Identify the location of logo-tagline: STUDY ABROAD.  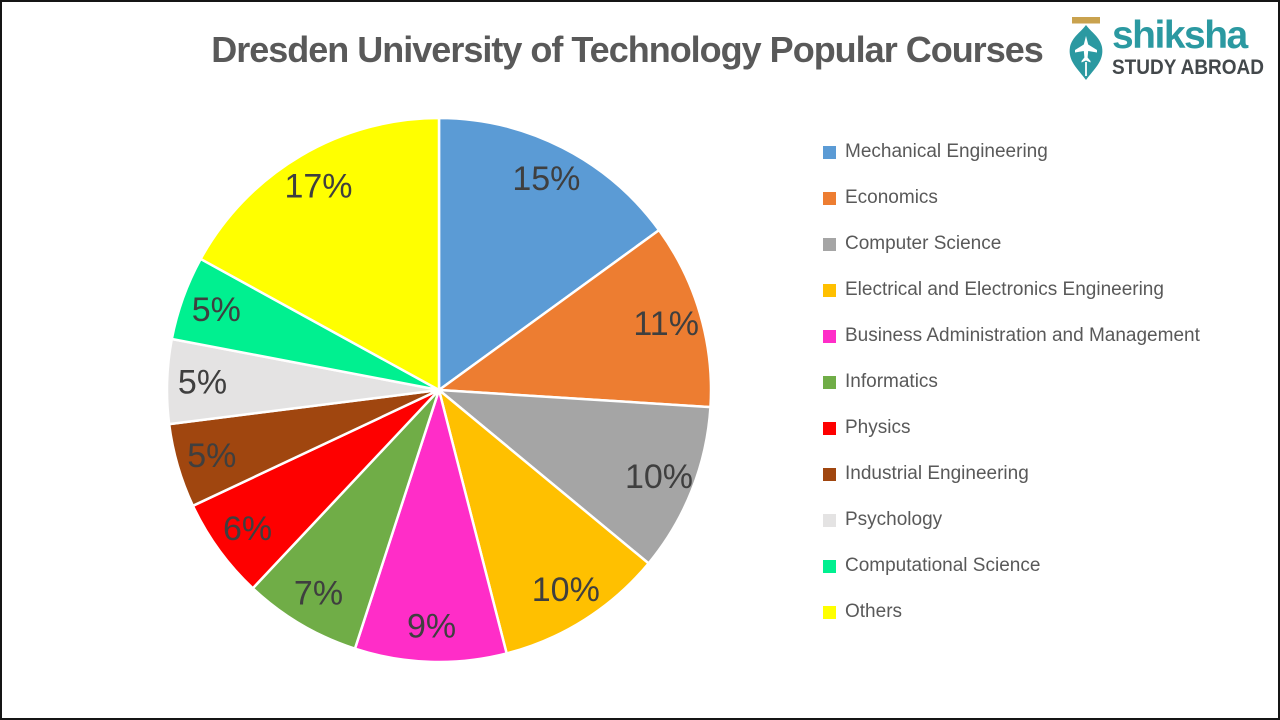
(1187, 67).